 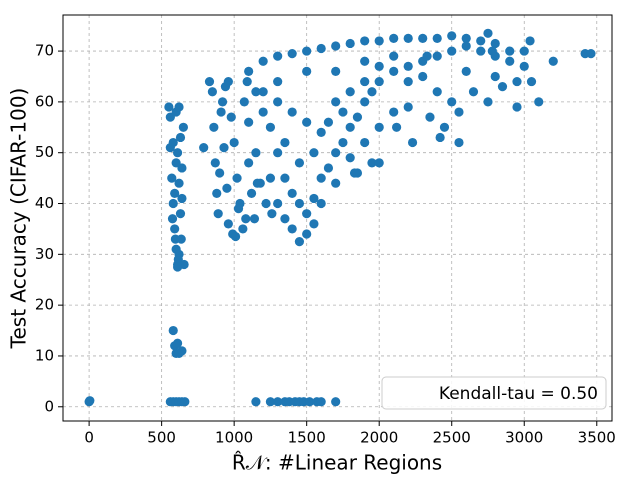 I want to click on y-tick-label: 60, so click(x=44, y=101).